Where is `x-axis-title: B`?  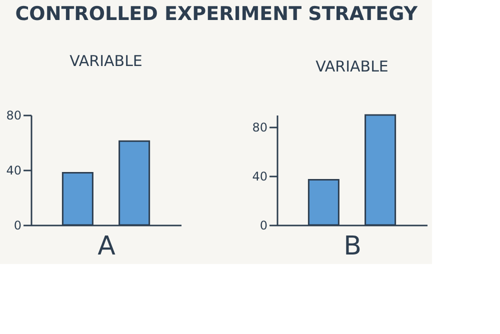
x-axis-title: B is located at coordinates (353, 247).